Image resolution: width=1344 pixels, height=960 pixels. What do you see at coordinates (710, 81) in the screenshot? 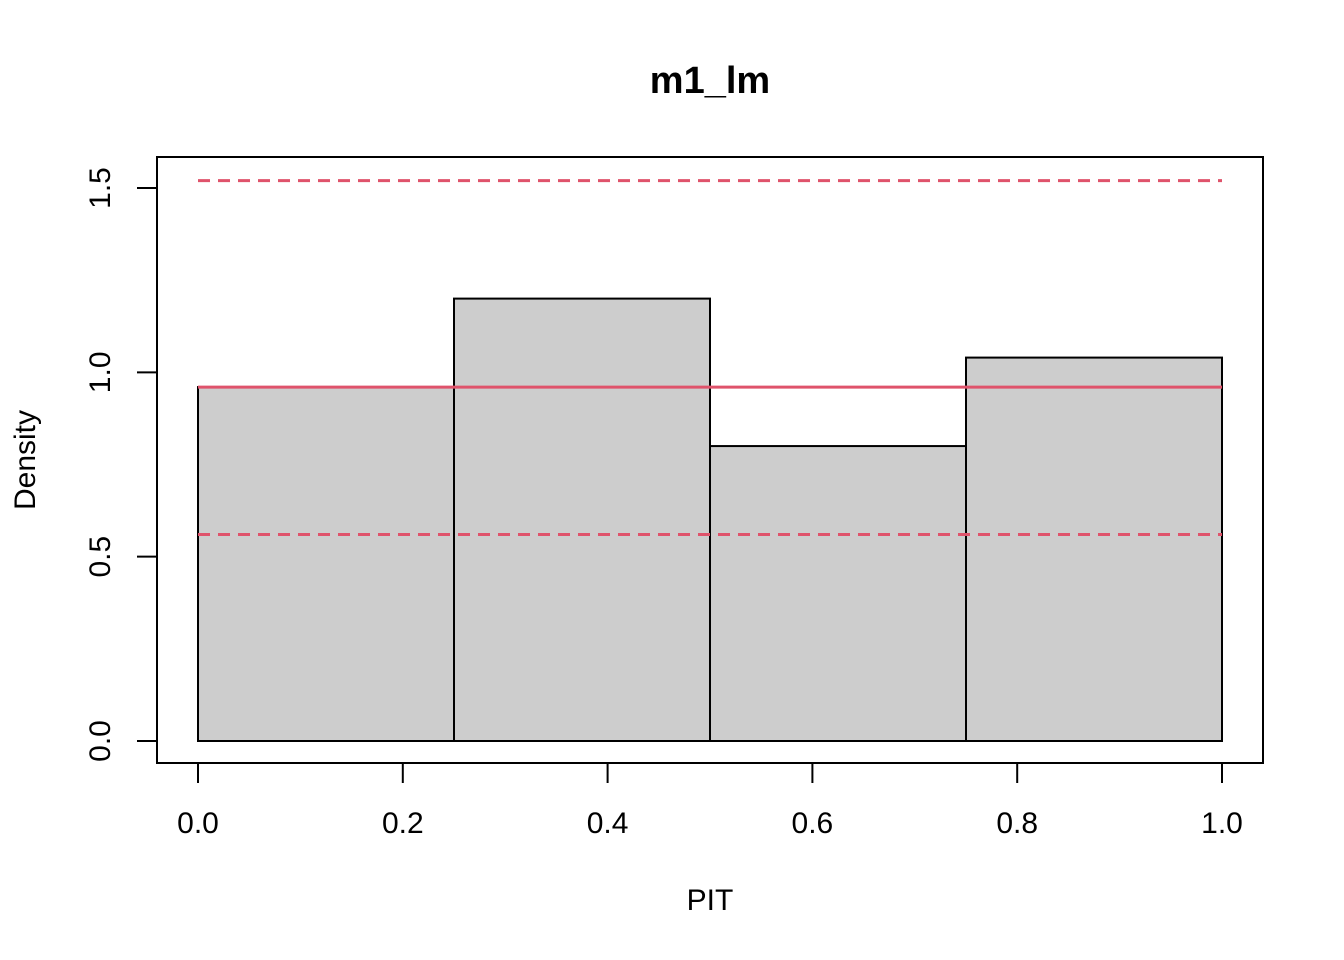
I see `chart-title: m1_lm` at bounding box center [710, 81].